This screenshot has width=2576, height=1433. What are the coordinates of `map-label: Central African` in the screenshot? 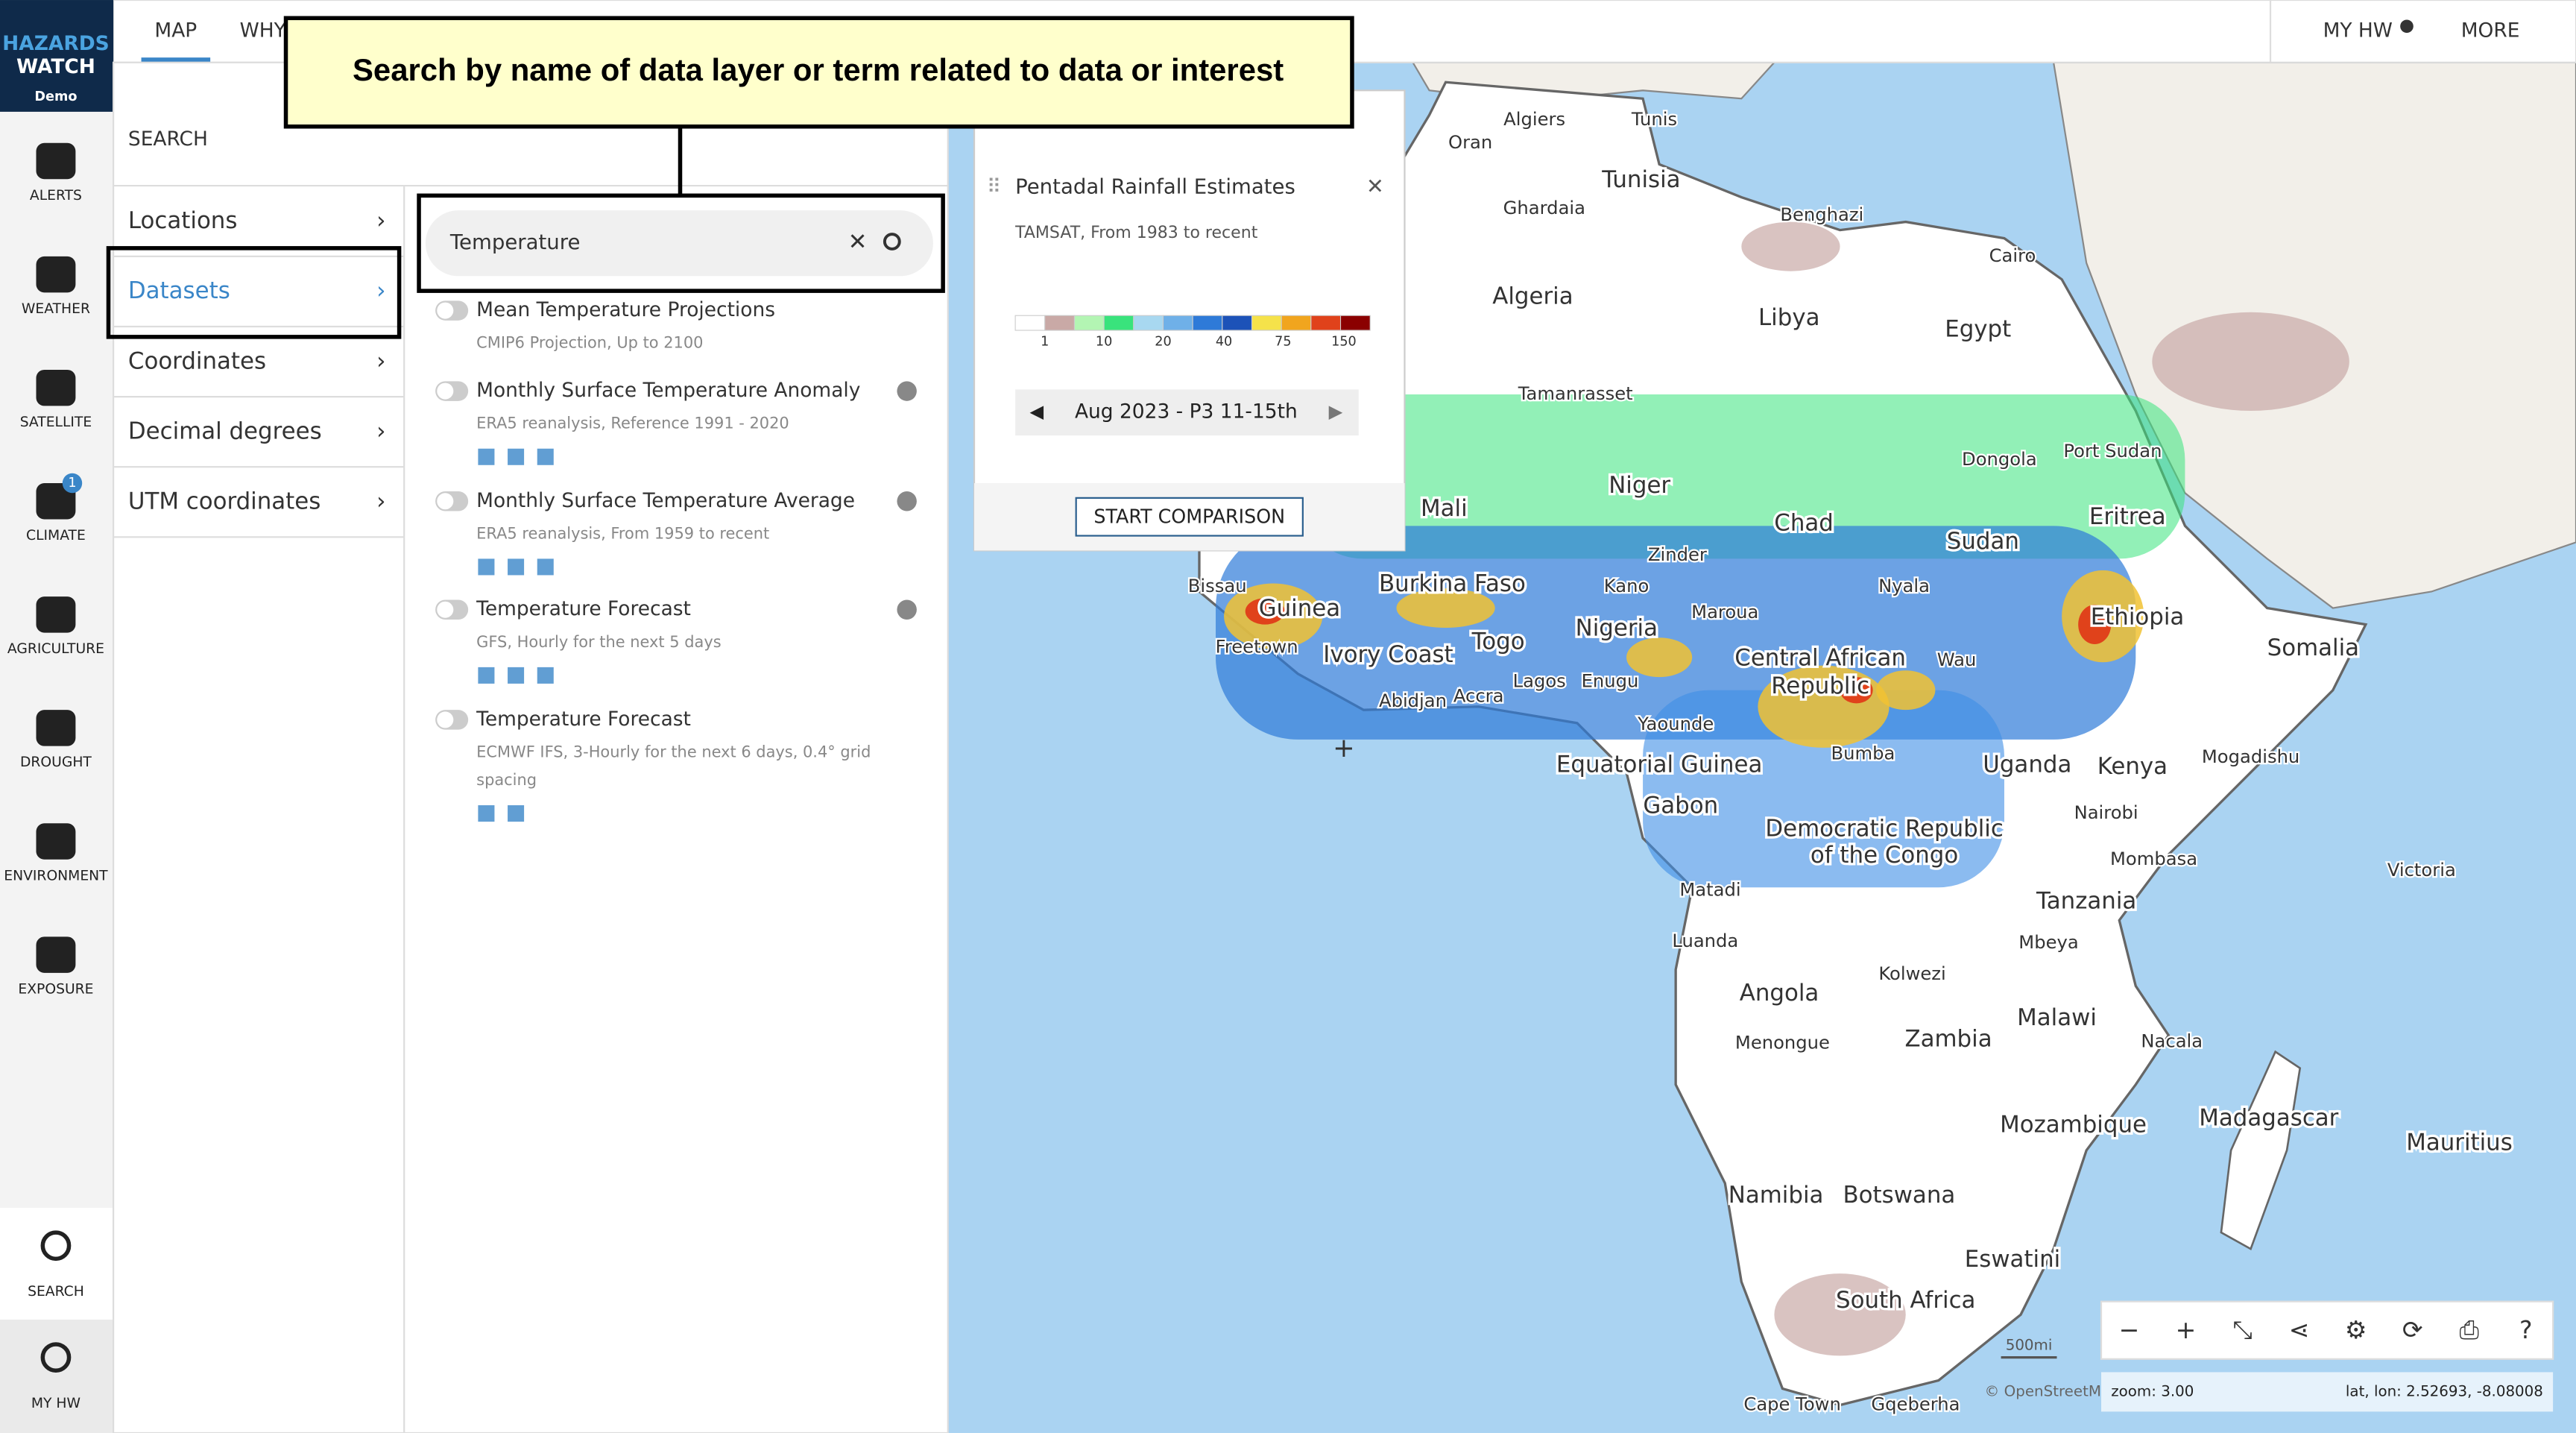 It's located at (1820, 658).